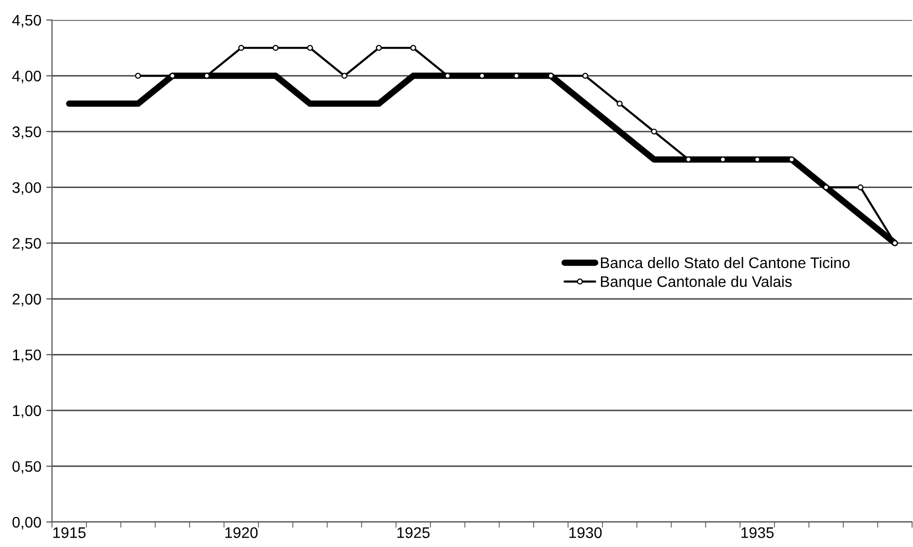 The image size is (913, 547). Describe the element at coordinates (696, 283) in the screenshot. I see `legend-label: Banque Cantonale du Valais` at that location.